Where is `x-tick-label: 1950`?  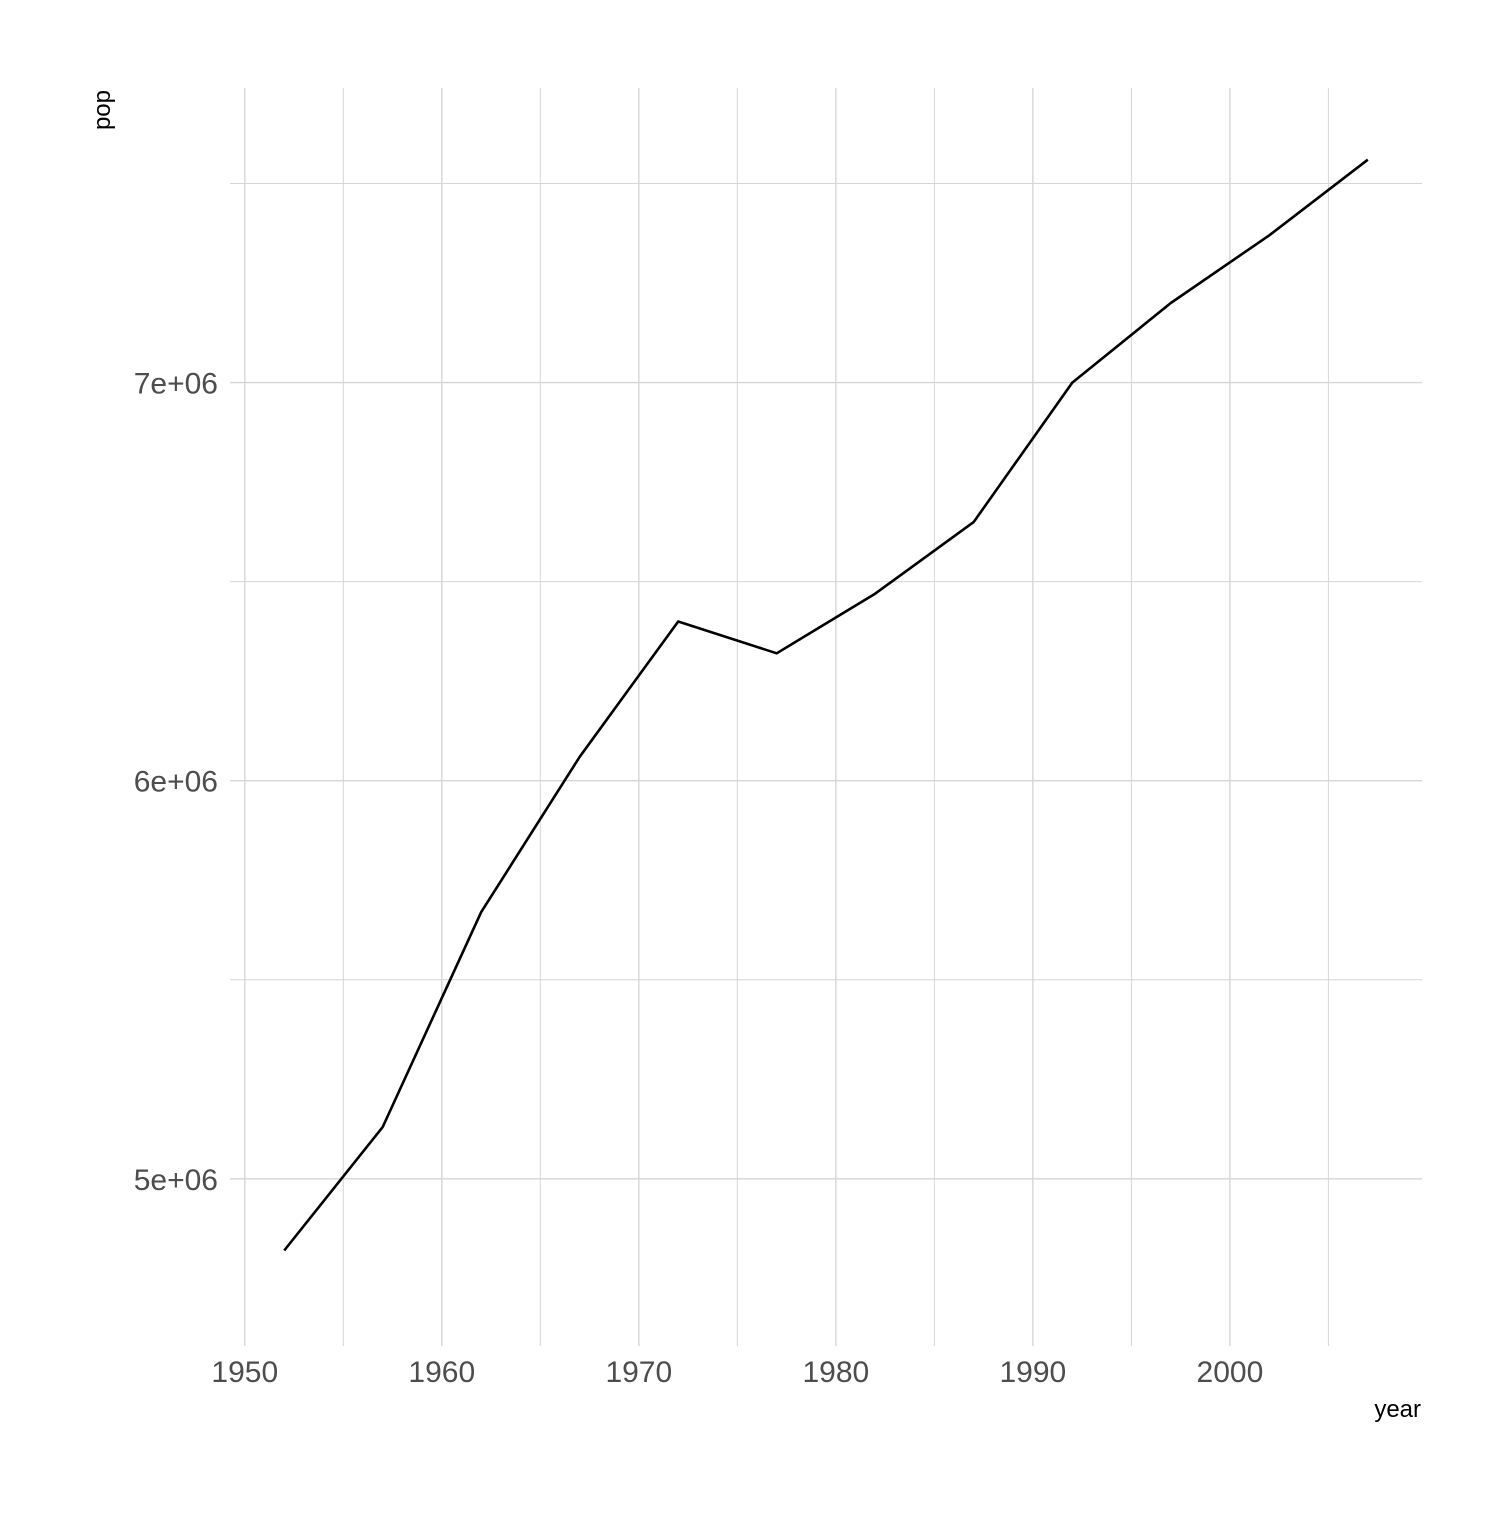
x-tick-label: 1950 is located at coordinates (244, 1372).